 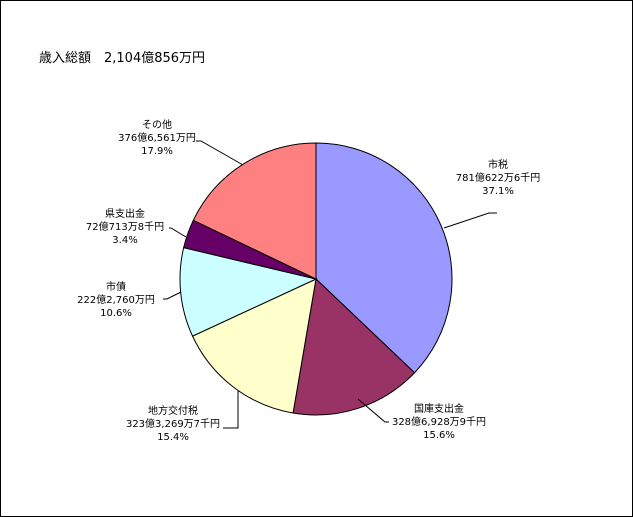 What do you see at coordinates (157, 151) in the screenshot?
I see `slice-label-percent: 17.9%` at bounding box center [157, 151].